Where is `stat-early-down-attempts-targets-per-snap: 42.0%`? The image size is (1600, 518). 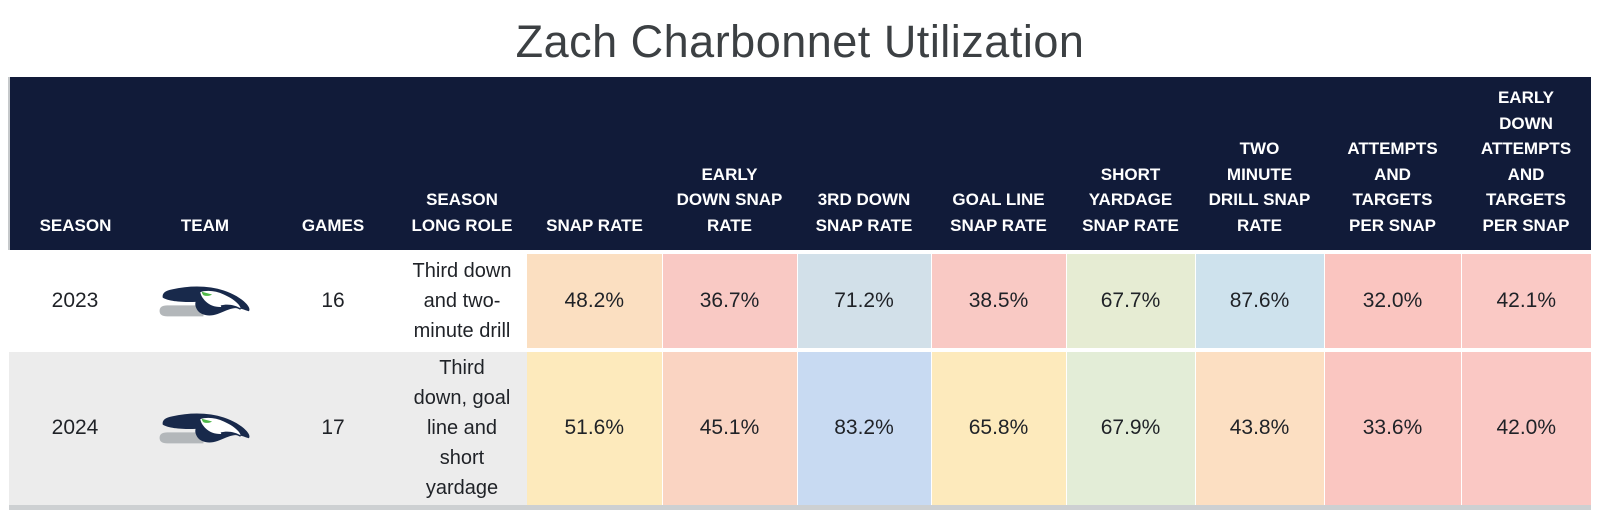
stat-early-down-attempts-targets-per-snap: 42.0% is located at coordinates (1525, 427).